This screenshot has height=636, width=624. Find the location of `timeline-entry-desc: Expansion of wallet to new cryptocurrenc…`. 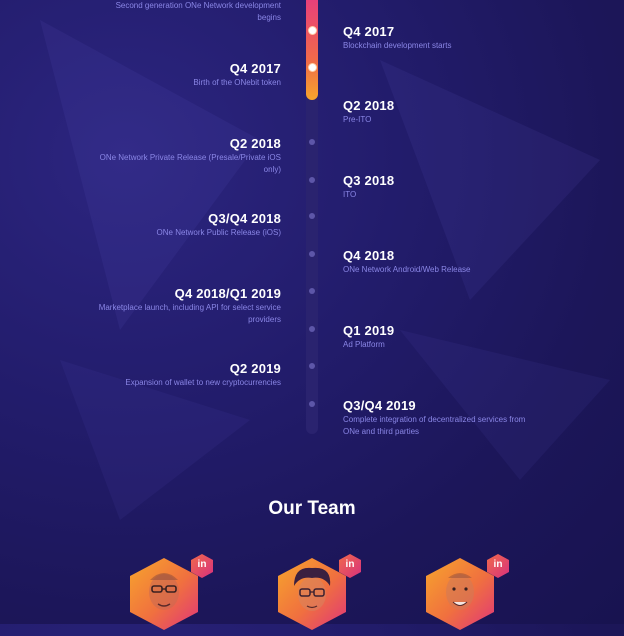

timeline-entry-desc: Expansion of wallet to new cryptocurrenc… is located at coordinates (203, 382).